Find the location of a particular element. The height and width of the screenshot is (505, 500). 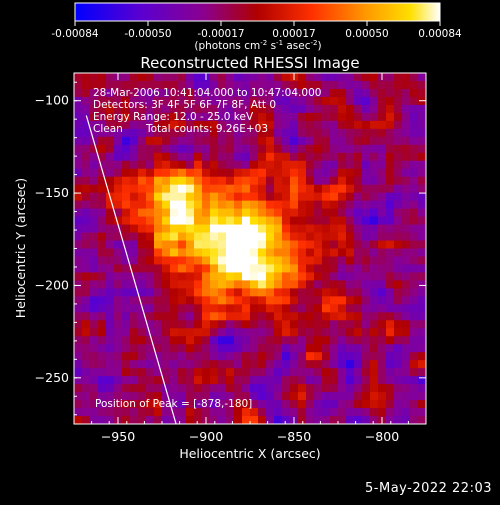

generation-timestamp: 5-May-2022 22:03 is located at coordinates (428, 488).